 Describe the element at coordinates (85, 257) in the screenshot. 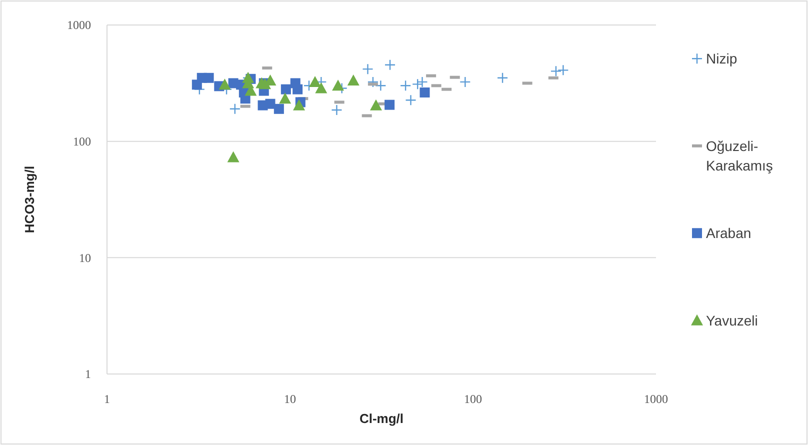

I see `y-tick-label: 10` at that location.